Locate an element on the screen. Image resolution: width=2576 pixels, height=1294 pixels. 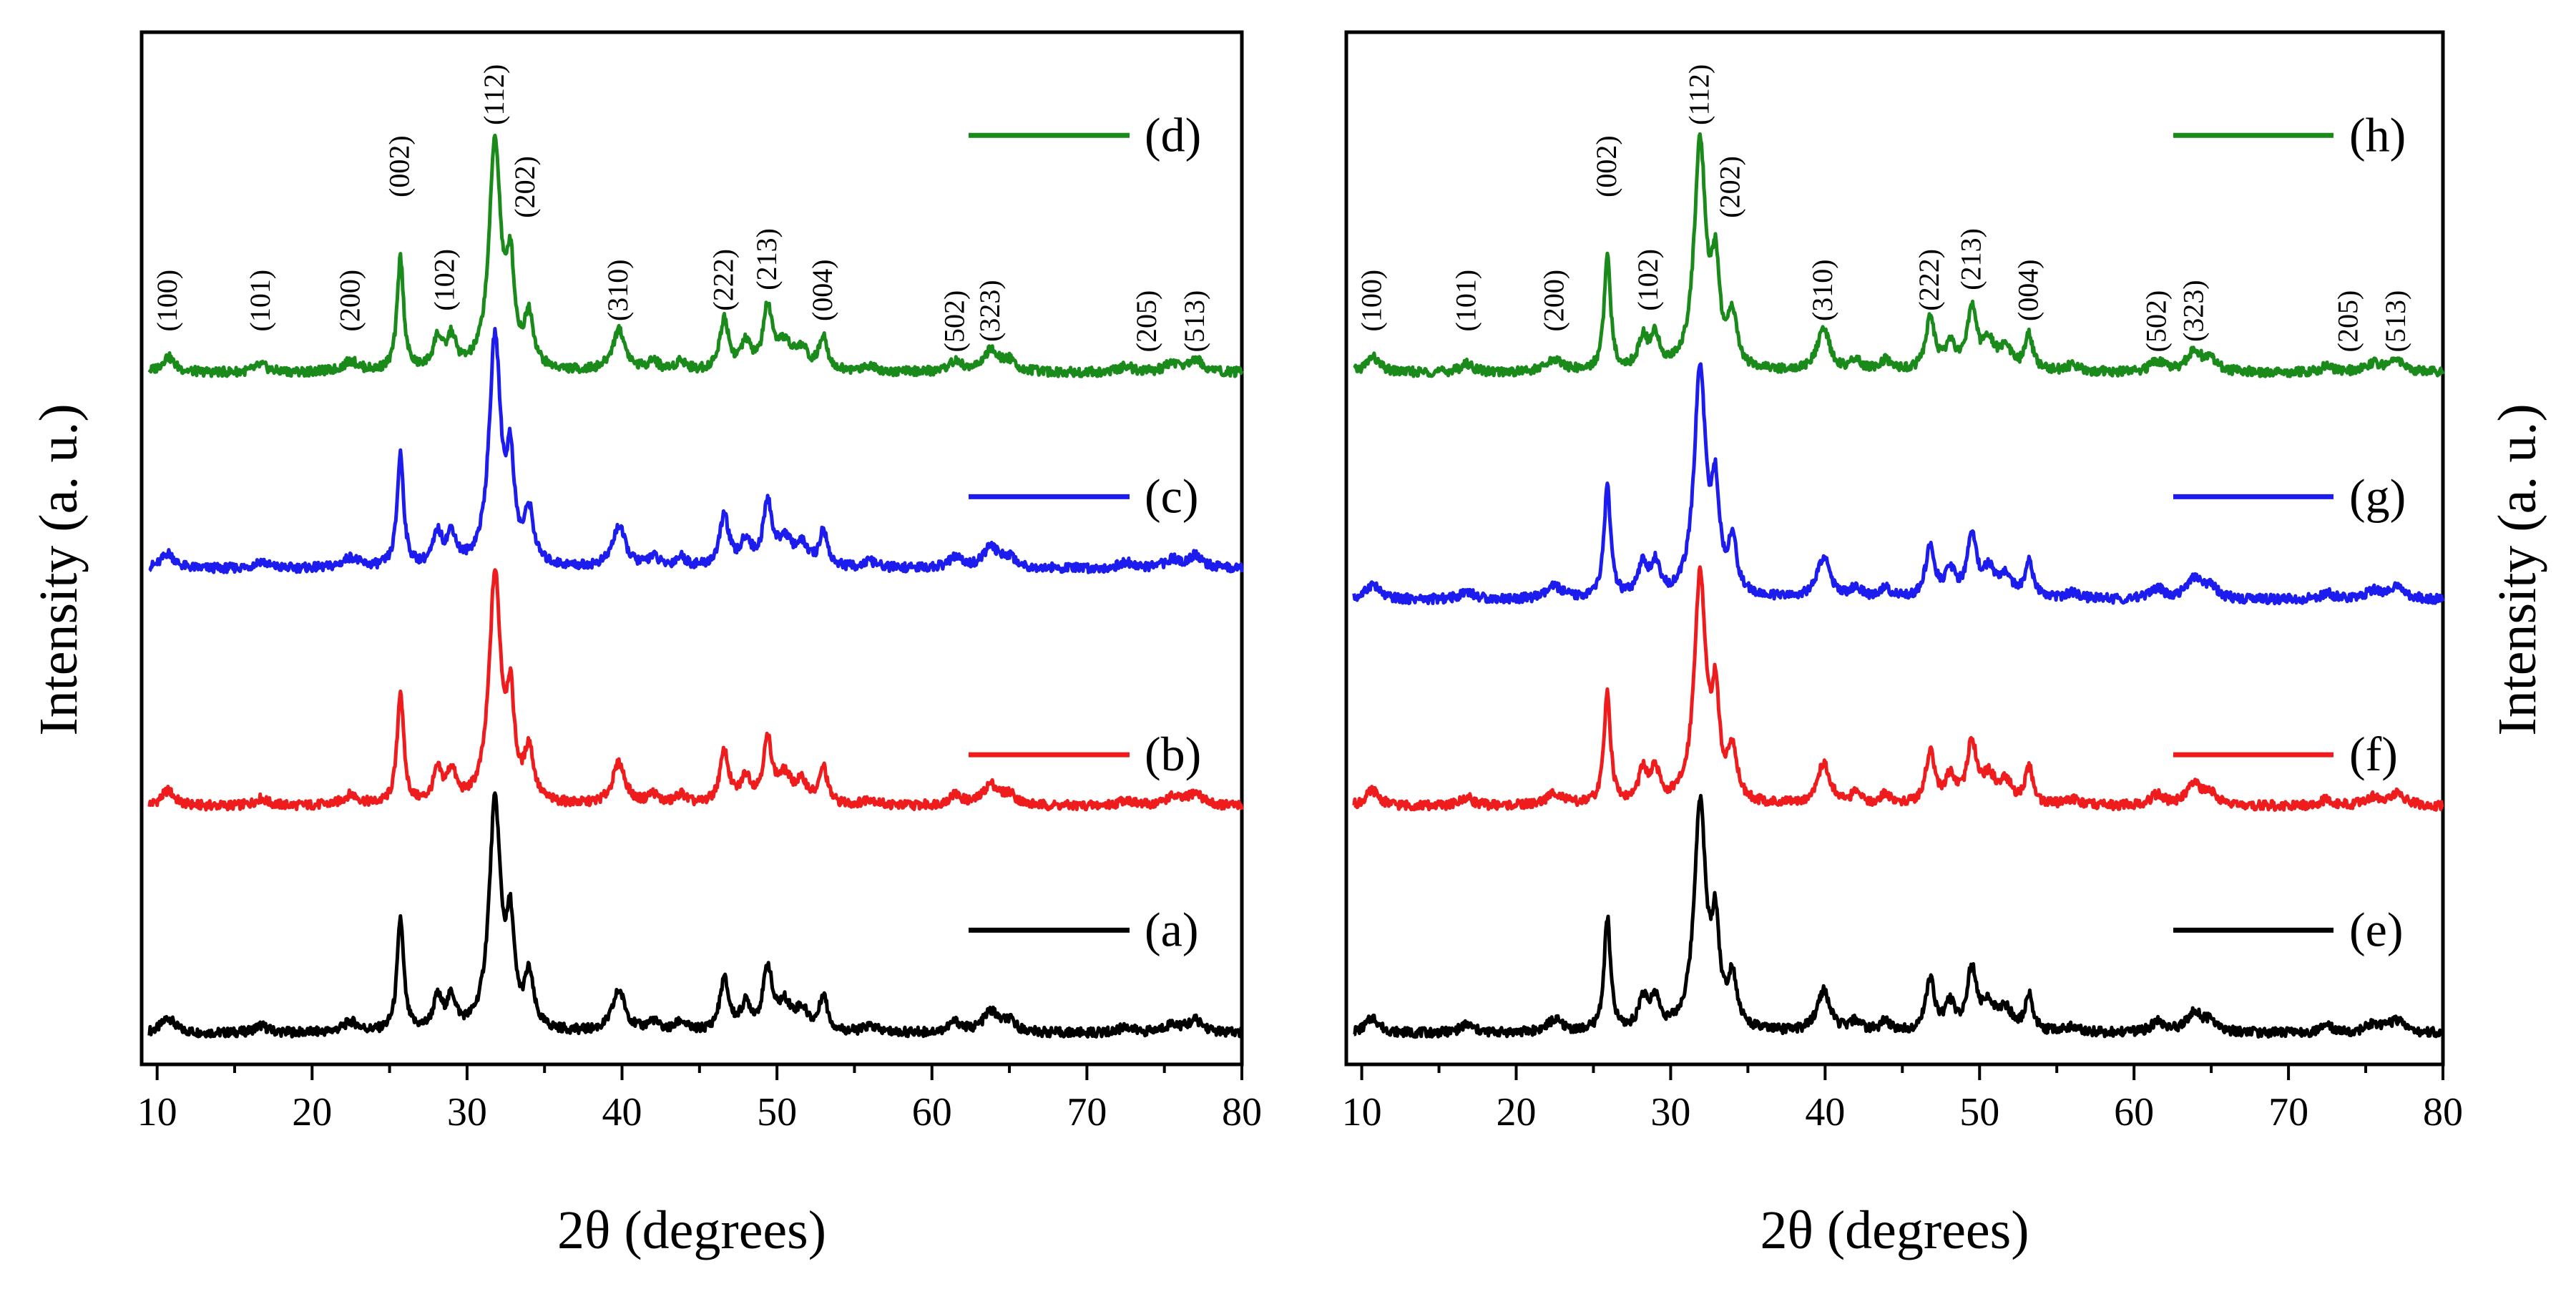
legend-label: (g) is located at coordinates (2377, 496).